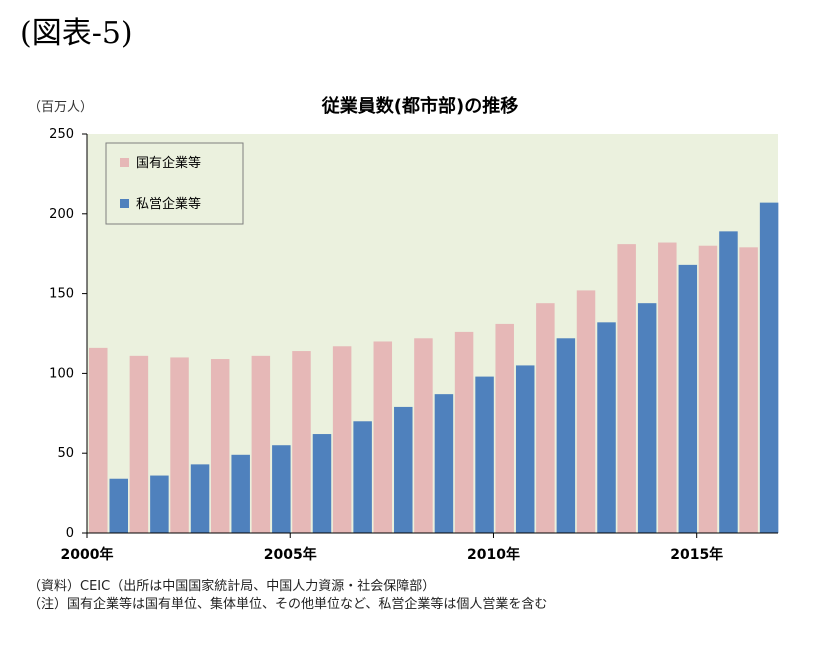 The image size is (840, 645). What do you see at coordinates (504, 428) in the screenshot?
I see `bar-state-2010` at bounding box center [504, 428].